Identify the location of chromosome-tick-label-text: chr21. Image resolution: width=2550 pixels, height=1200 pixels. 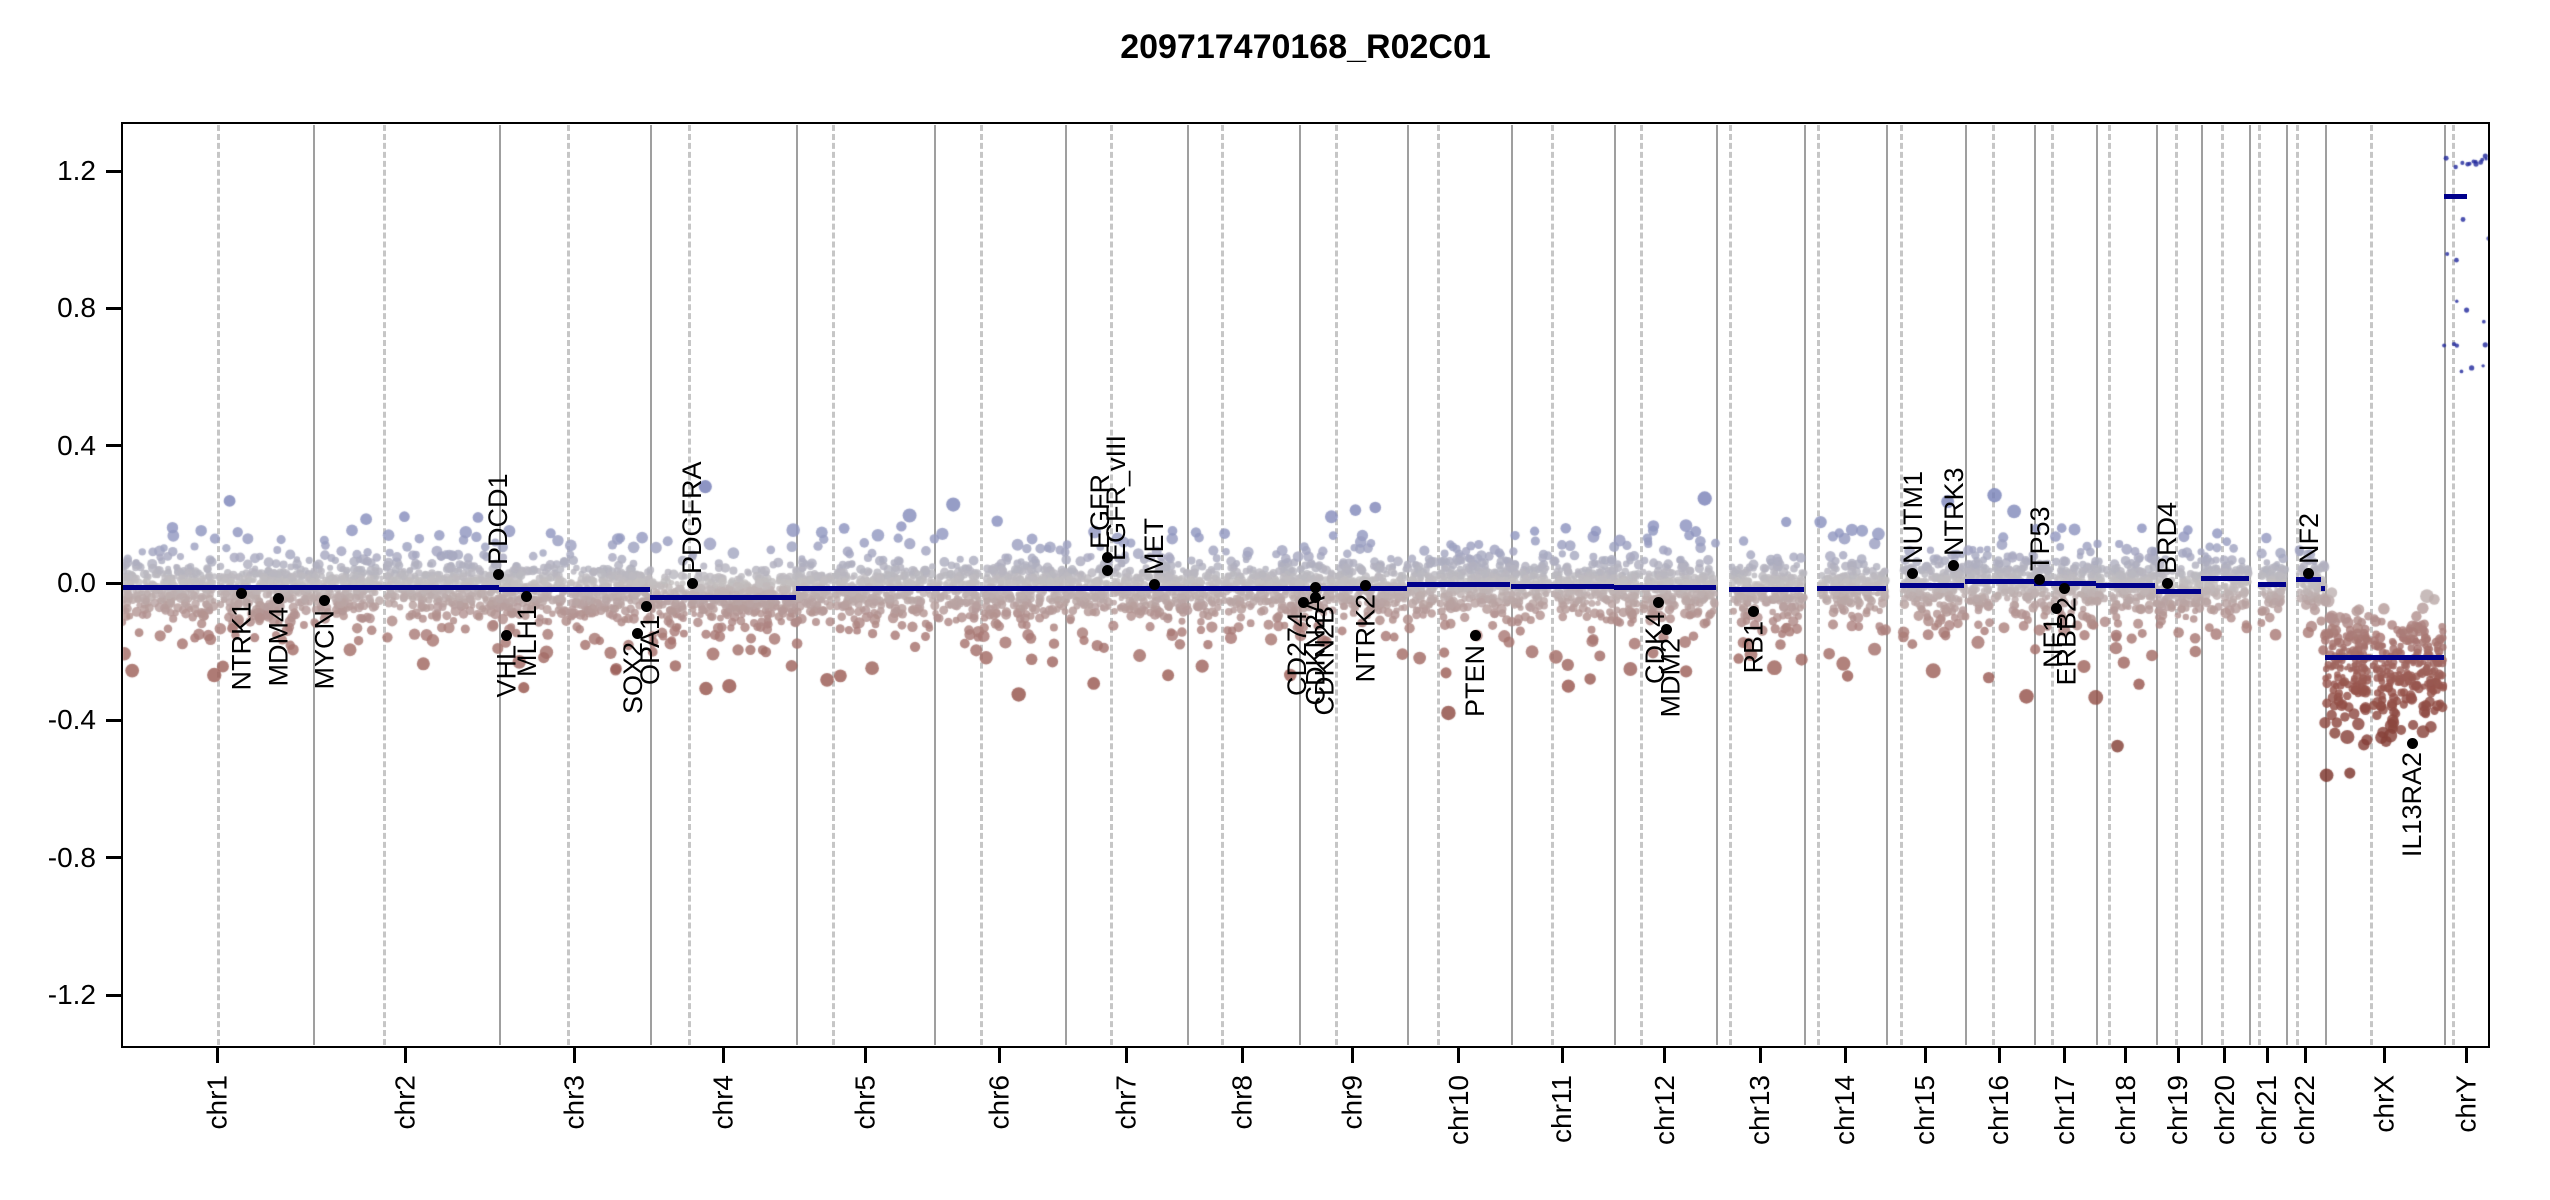
(2267, 1110).